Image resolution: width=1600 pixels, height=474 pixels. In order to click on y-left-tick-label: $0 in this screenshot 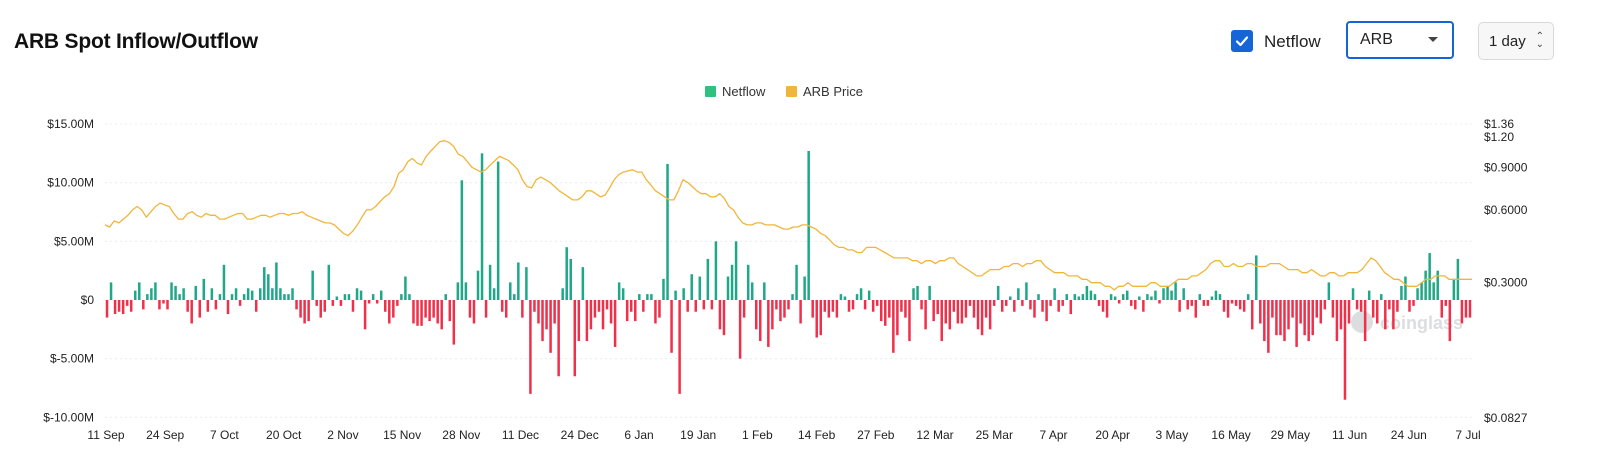, I will do `click(88, 300)`.